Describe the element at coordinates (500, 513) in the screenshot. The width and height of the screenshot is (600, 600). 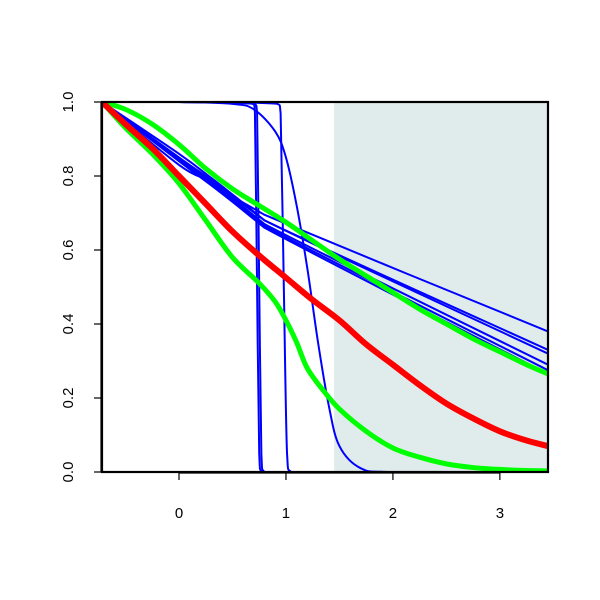
I see `x-tick-label: 3` at that location.